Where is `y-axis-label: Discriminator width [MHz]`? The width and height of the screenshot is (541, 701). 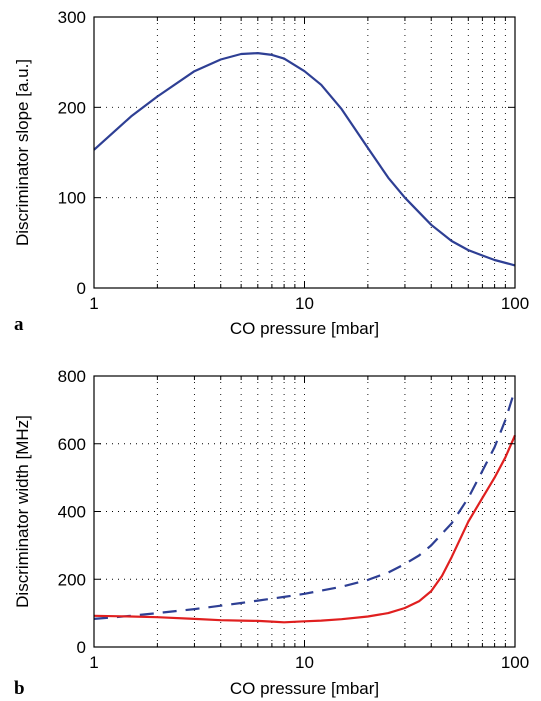
y-axis-label: Discriminator width [MHz] is located at coordinates (22, 511).